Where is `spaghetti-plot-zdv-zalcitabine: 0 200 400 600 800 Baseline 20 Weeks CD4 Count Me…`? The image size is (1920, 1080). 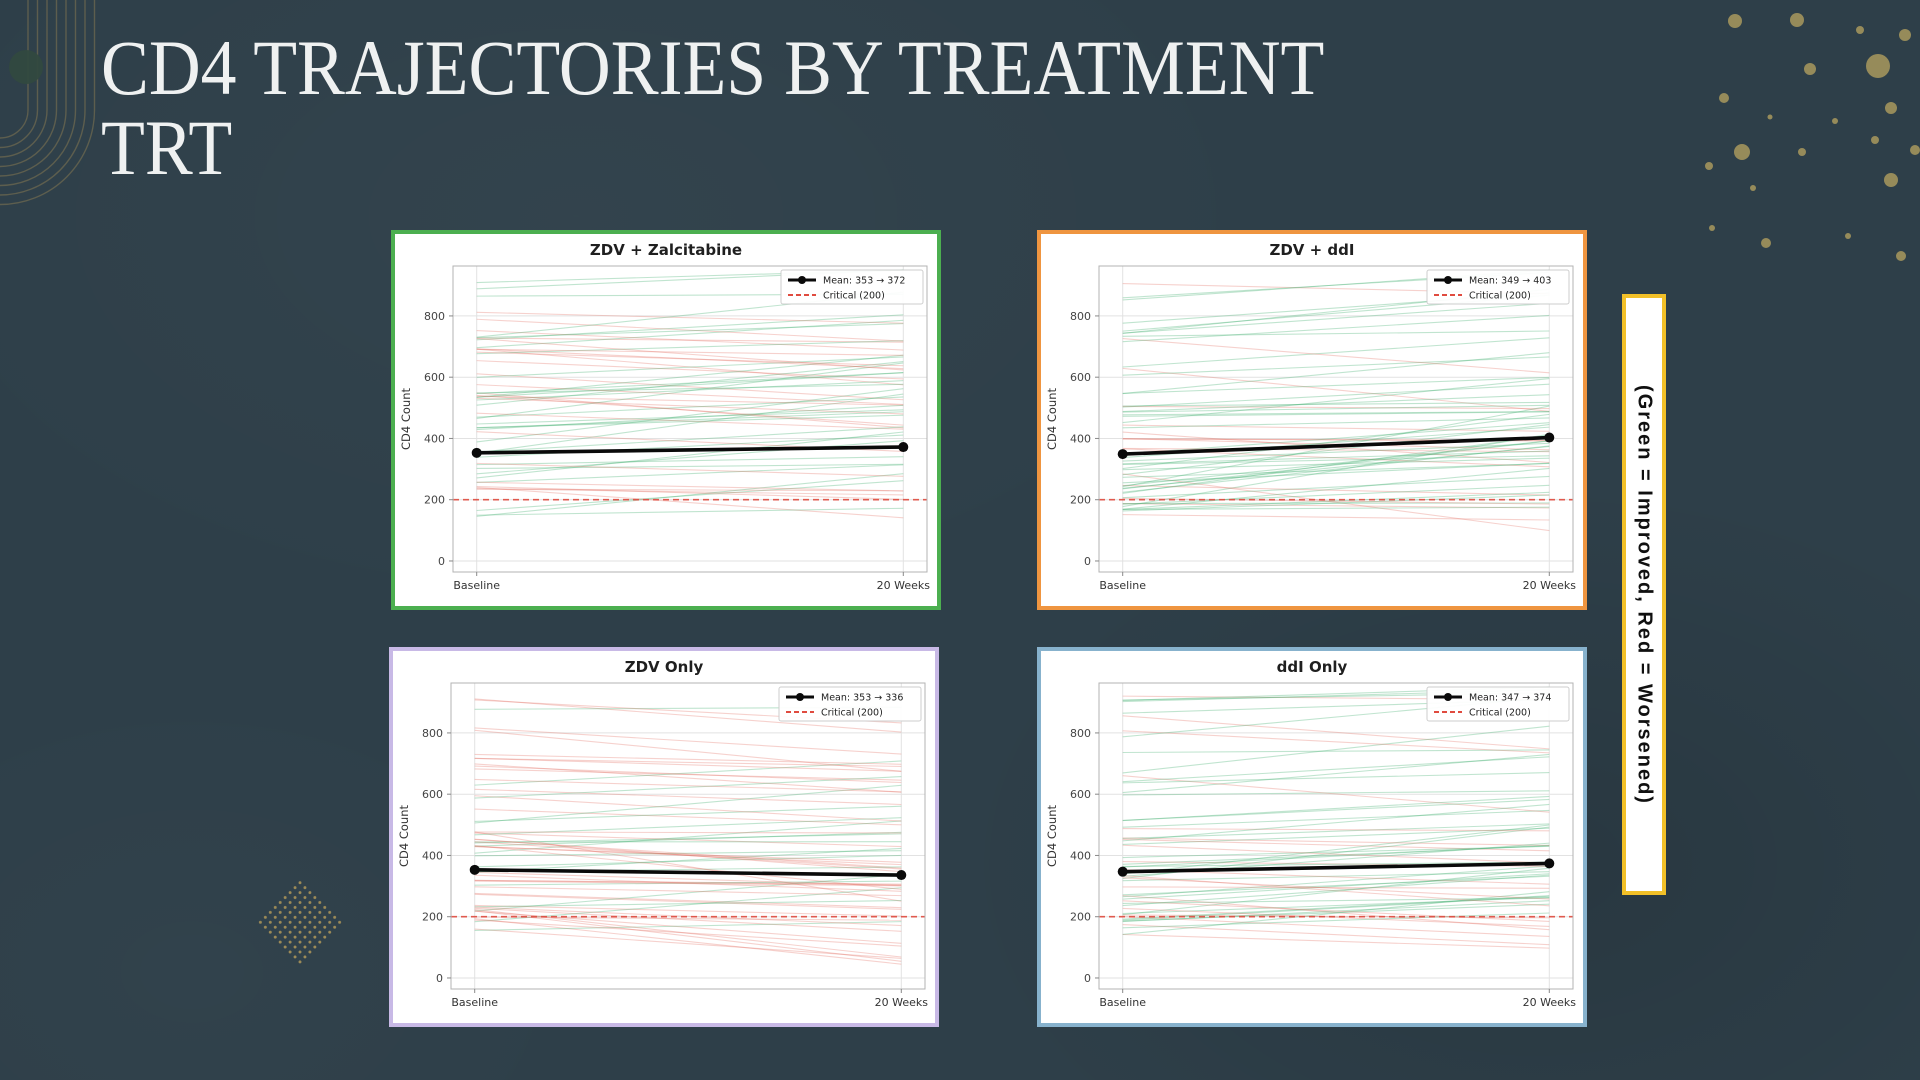
spaghetti-plot-zdv-zalcitabine: 0 200 400 600 800 Baseline 20 Weeks CD4 Count Me… is located at coordinates (665, 428).